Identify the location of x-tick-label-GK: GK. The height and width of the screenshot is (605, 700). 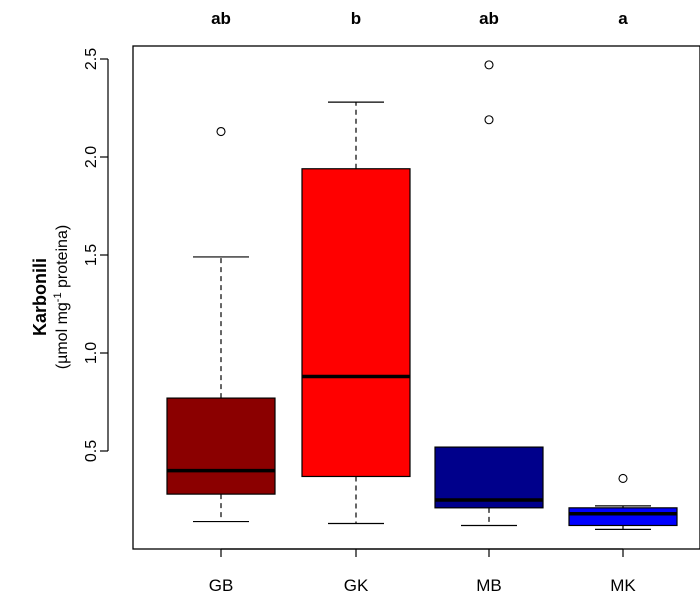
(356, 585).